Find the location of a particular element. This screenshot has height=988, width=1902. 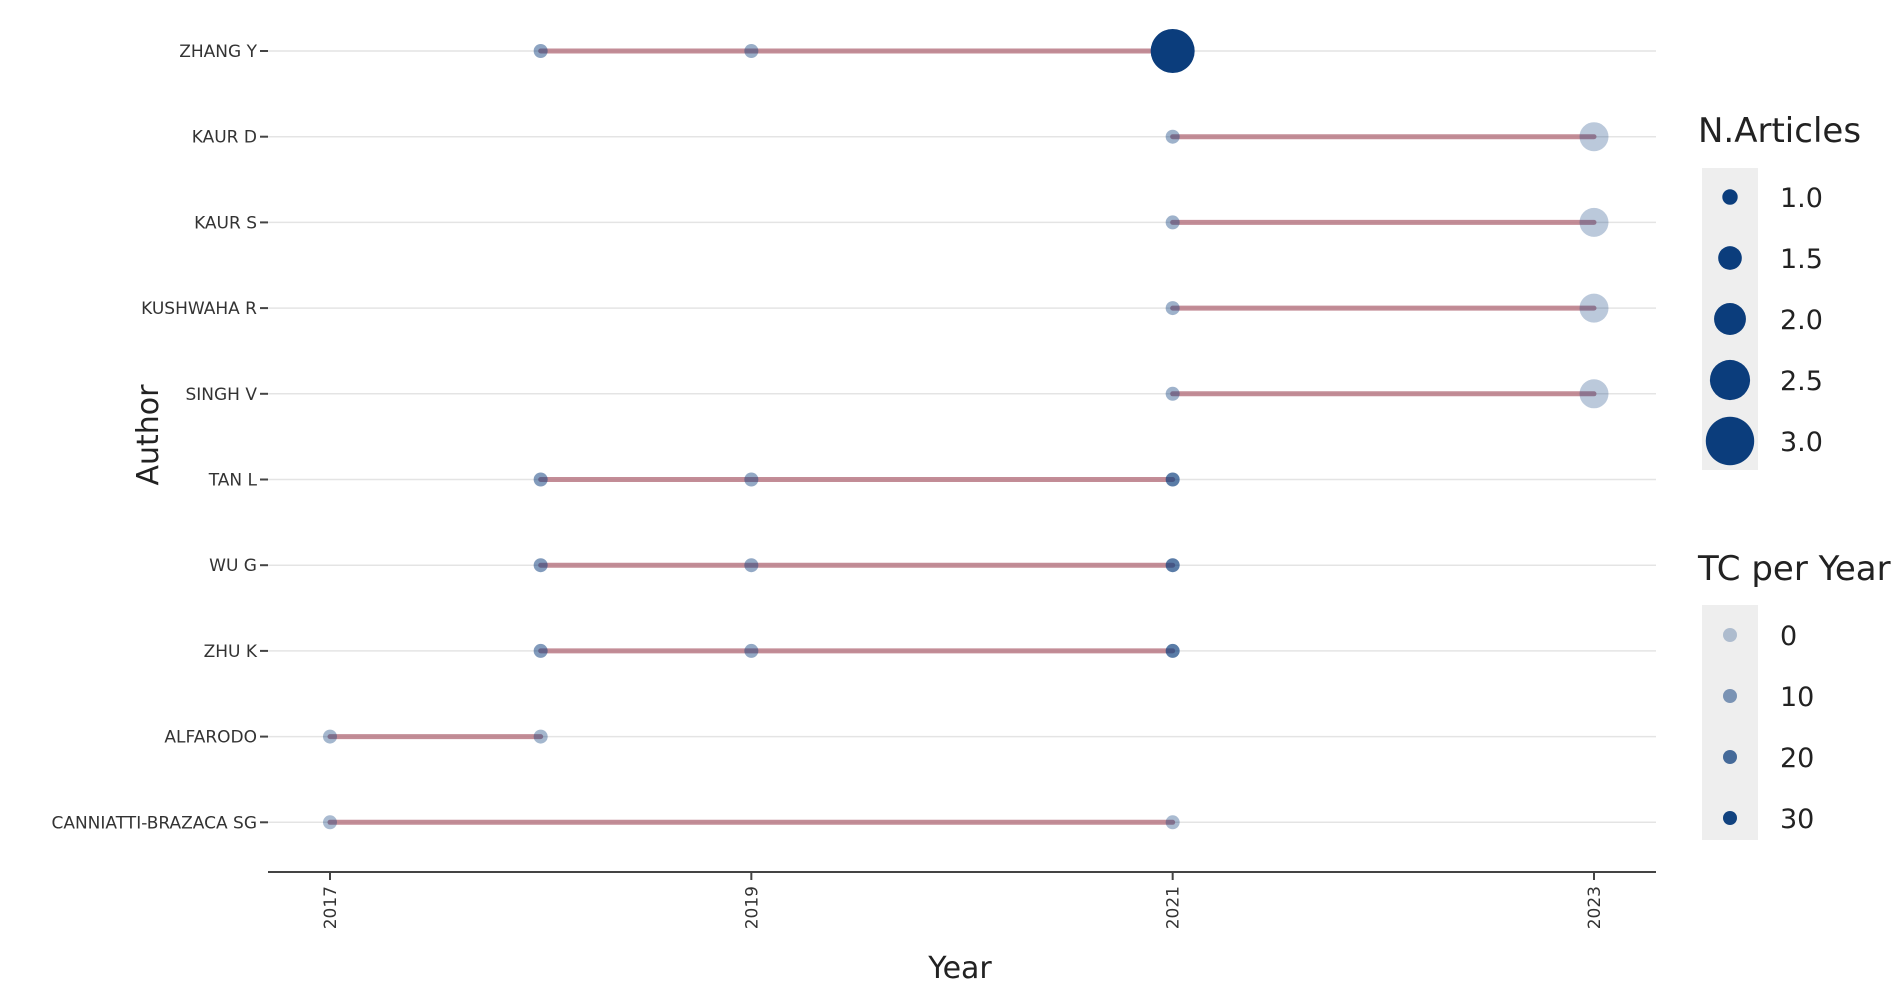

point-zhang-y-2019 is located at coordinates (751, 51).